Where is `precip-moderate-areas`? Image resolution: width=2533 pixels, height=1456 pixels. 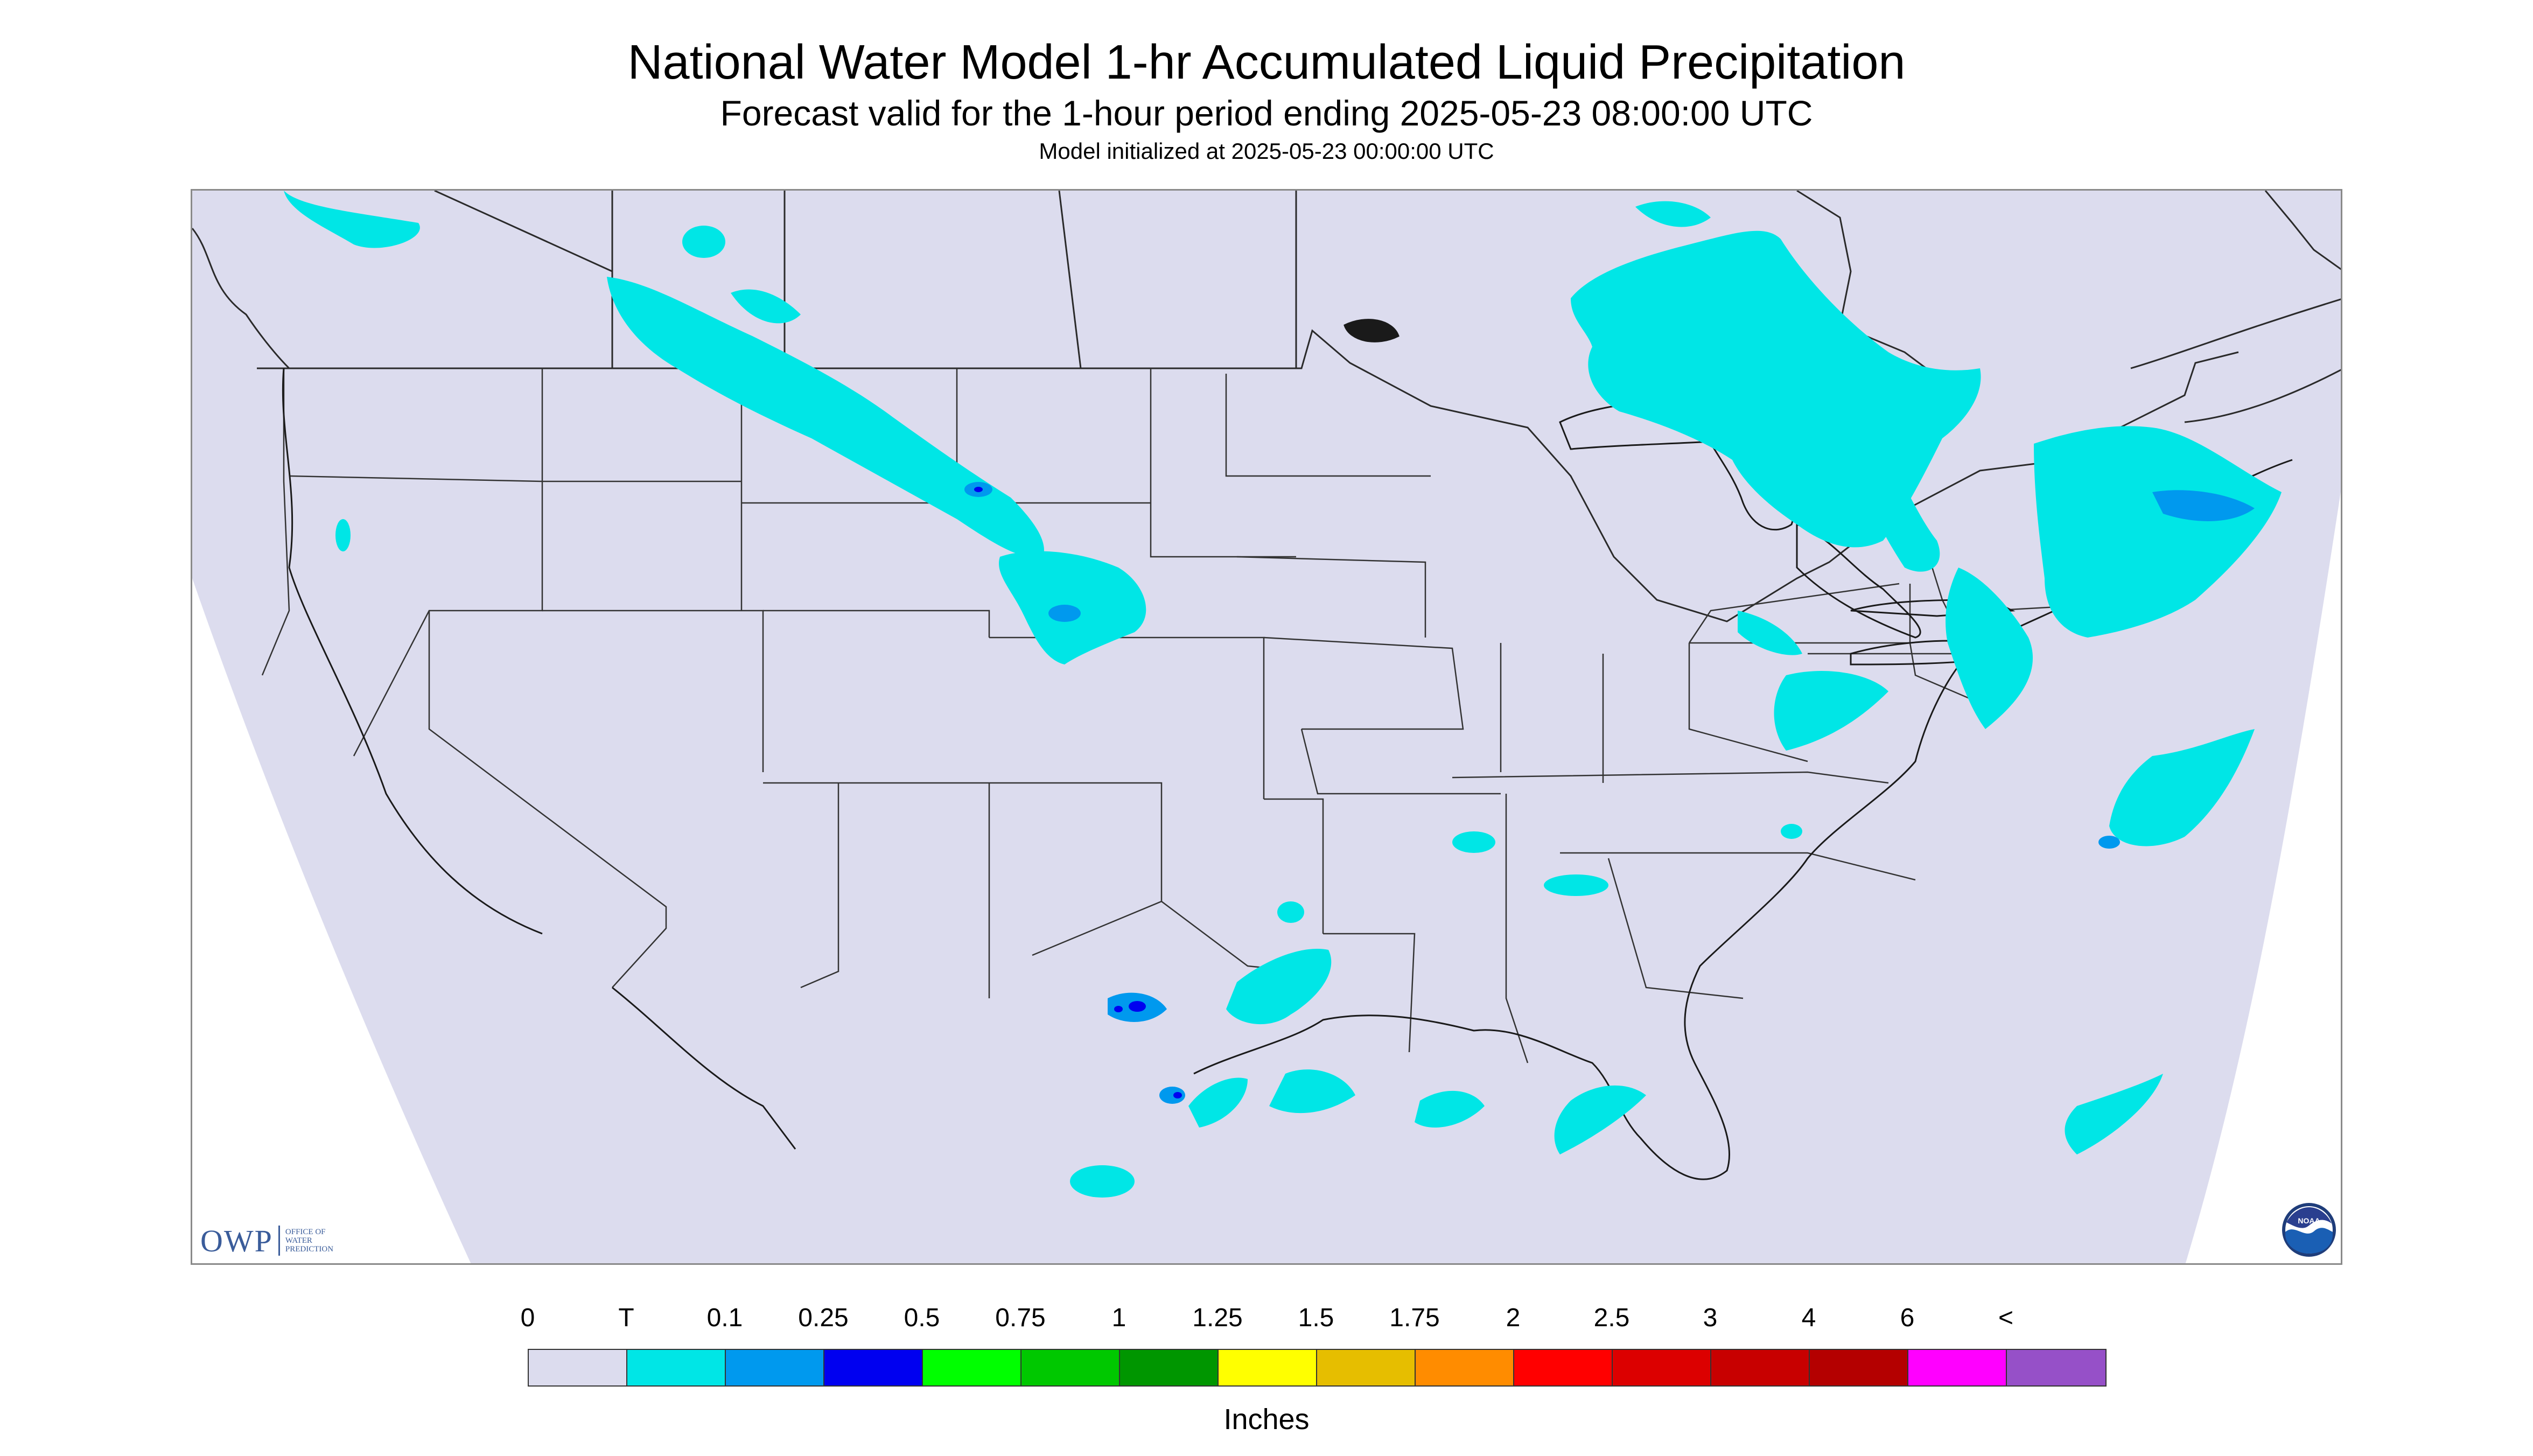
precip-moderate-areas is located at coordinates (1078, 792).